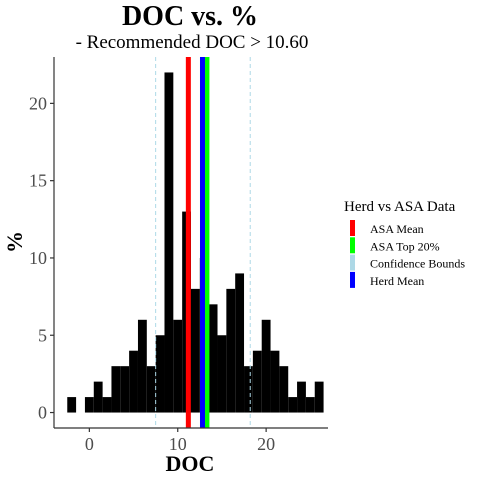 The image size is (480, 480). I want to click on y-tick-label: 15, so click(38, 181).